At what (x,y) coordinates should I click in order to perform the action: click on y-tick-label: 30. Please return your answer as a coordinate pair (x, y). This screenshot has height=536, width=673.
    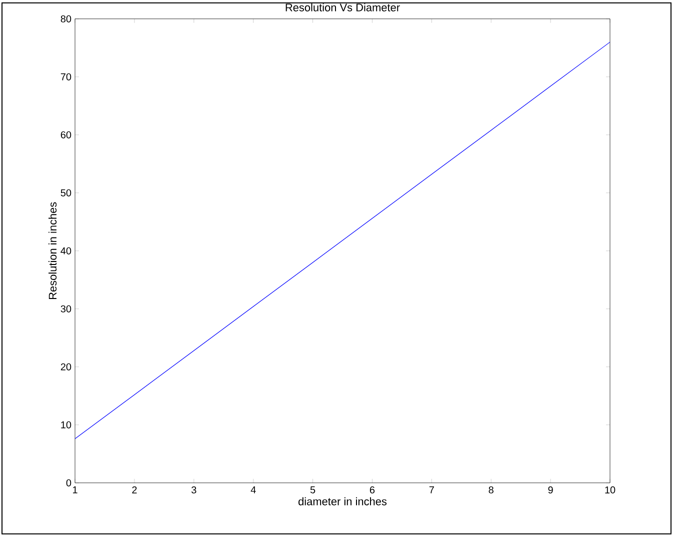
    Looking at the image, I should click on (66, 308).